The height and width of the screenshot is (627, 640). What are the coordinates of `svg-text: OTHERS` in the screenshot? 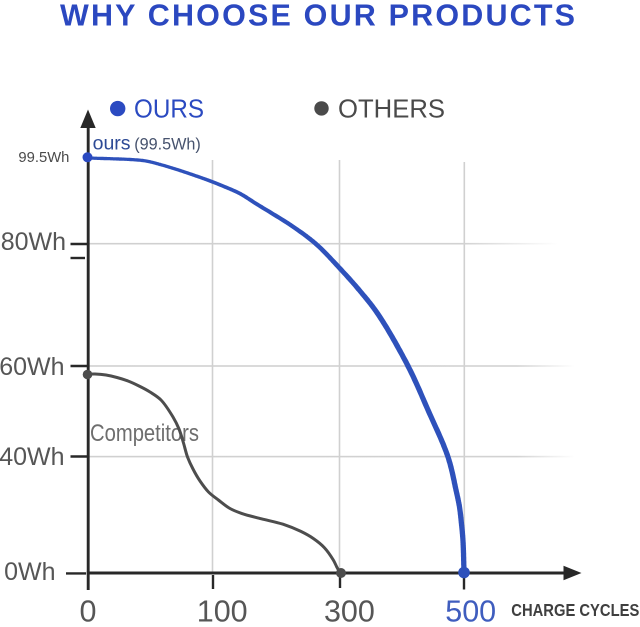 It's located at (391, 109).